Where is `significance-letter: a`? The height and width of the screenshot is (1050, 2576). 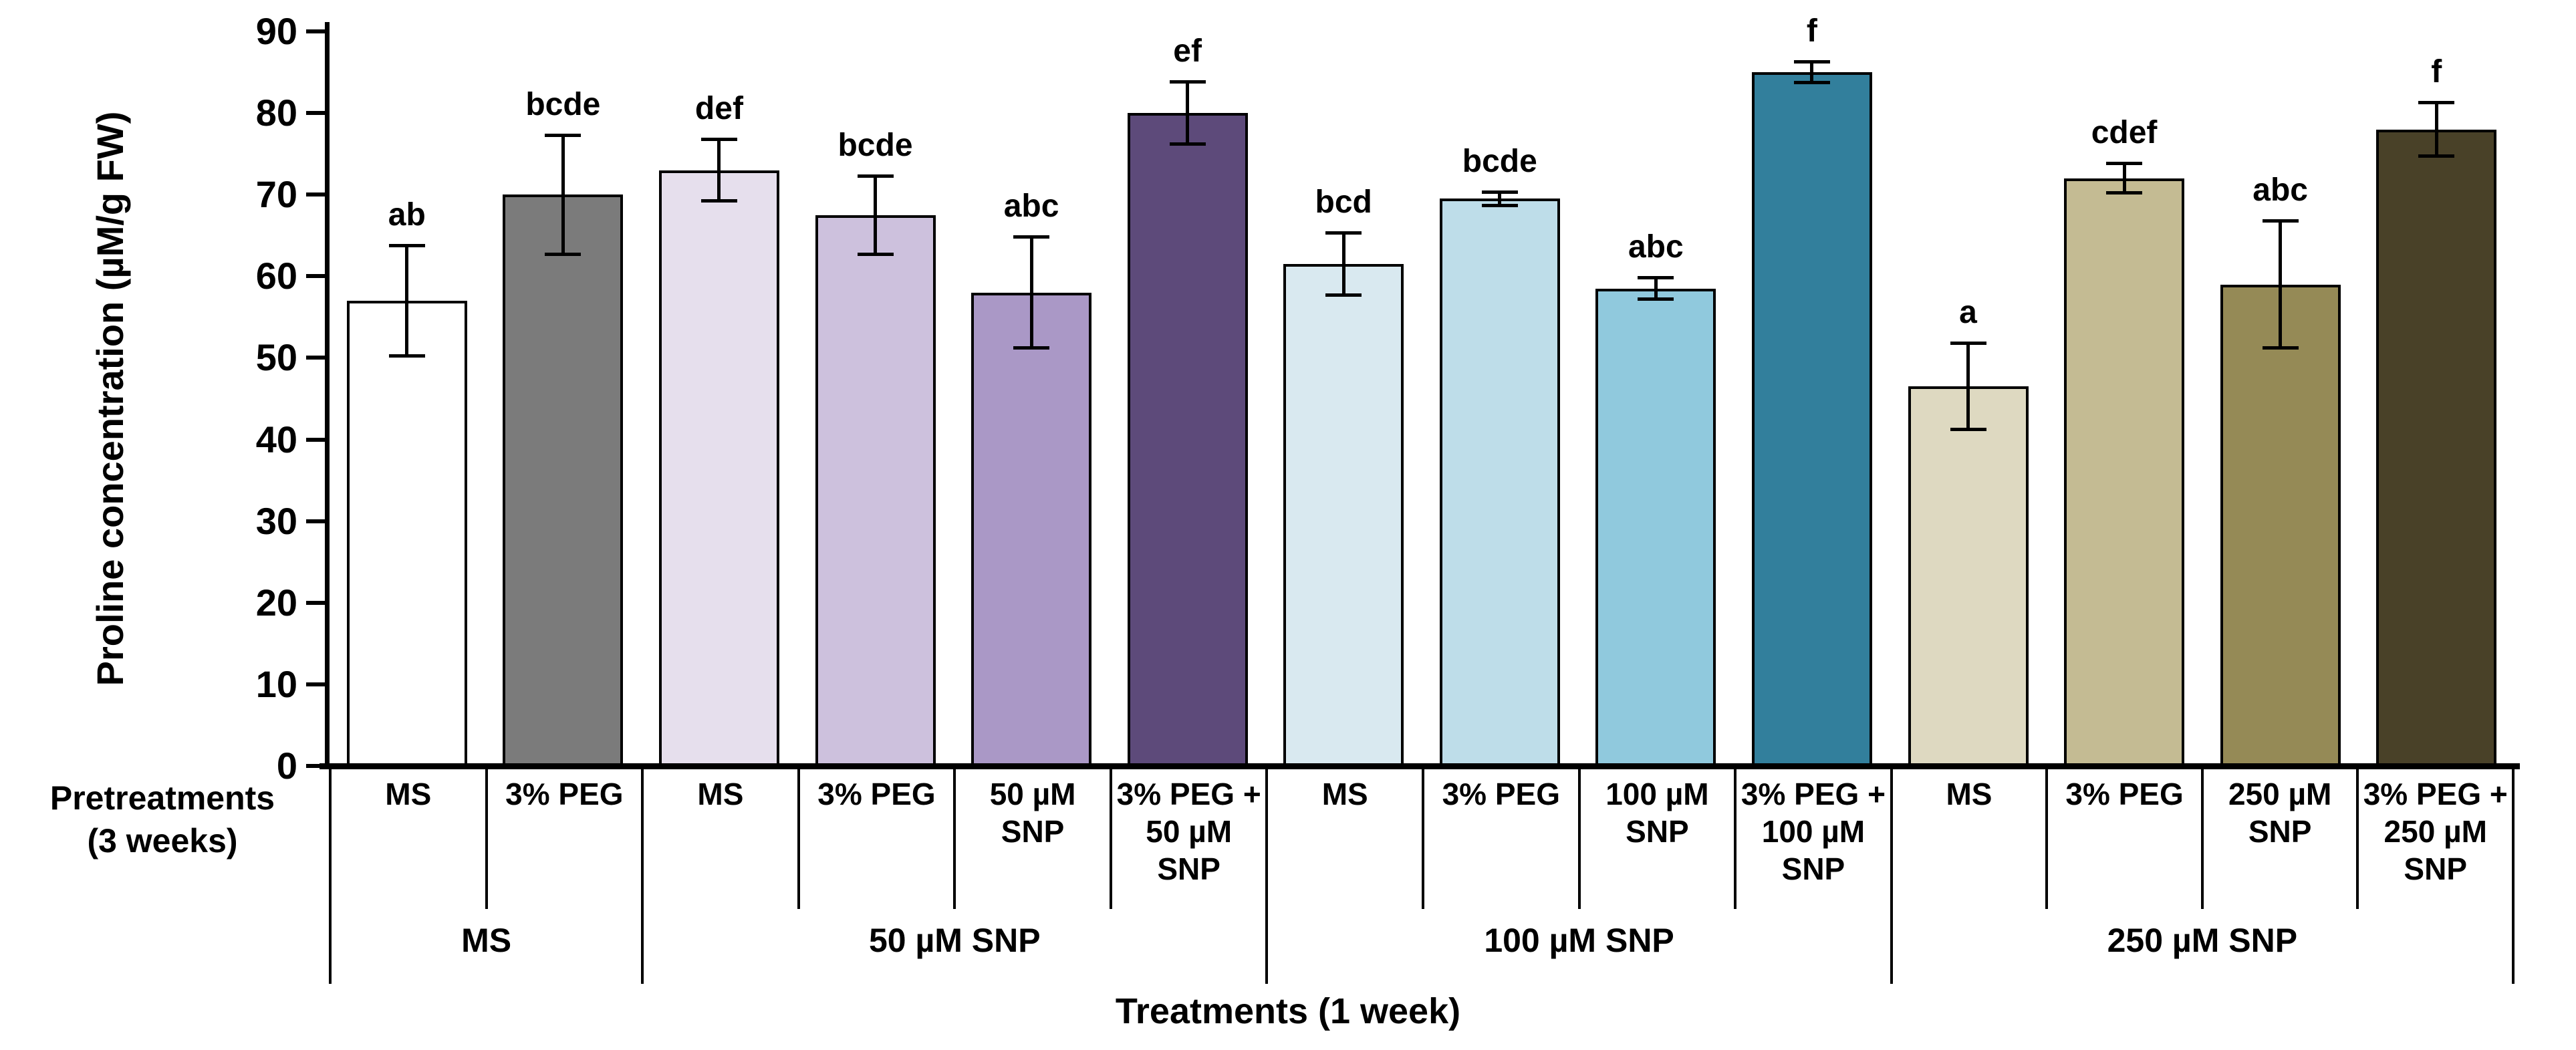
significance-letter: a is located at coordinates (1968, 313).